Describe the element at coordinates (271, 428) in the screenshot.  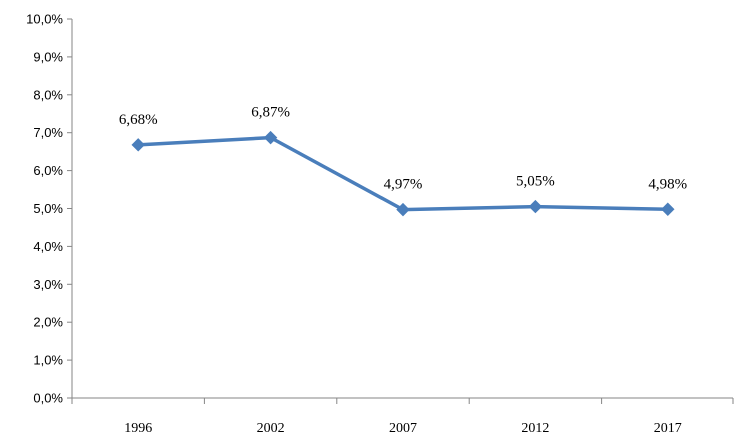
I see `x-tick-label: 2002` at that location.